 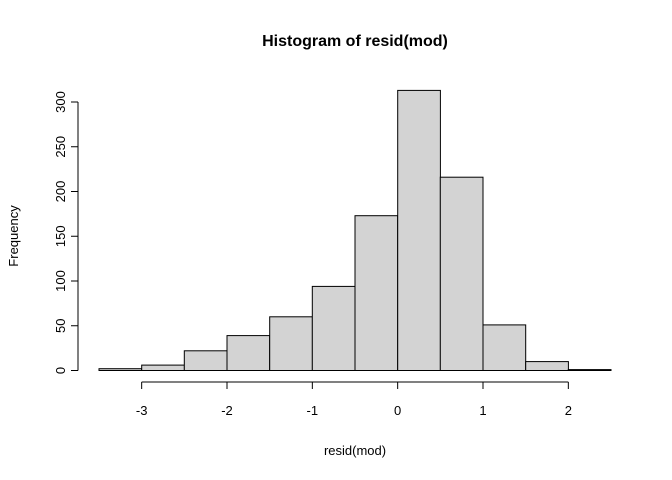 What do you see at coordinates (60, 102) in the screenshot?
I see `y-tick-label: 300` at bounding box center [60, 102].